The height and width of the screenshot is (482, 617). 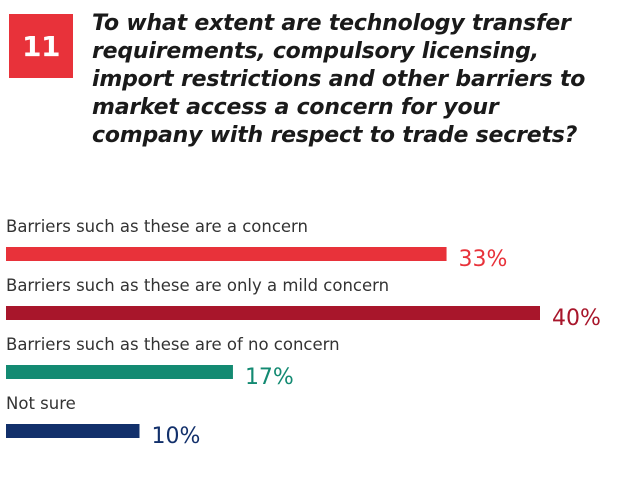 What do you see at coordinates (483, 259) in the screenshot?
I see `value-label: 33%` at bounding box center [483, 259].